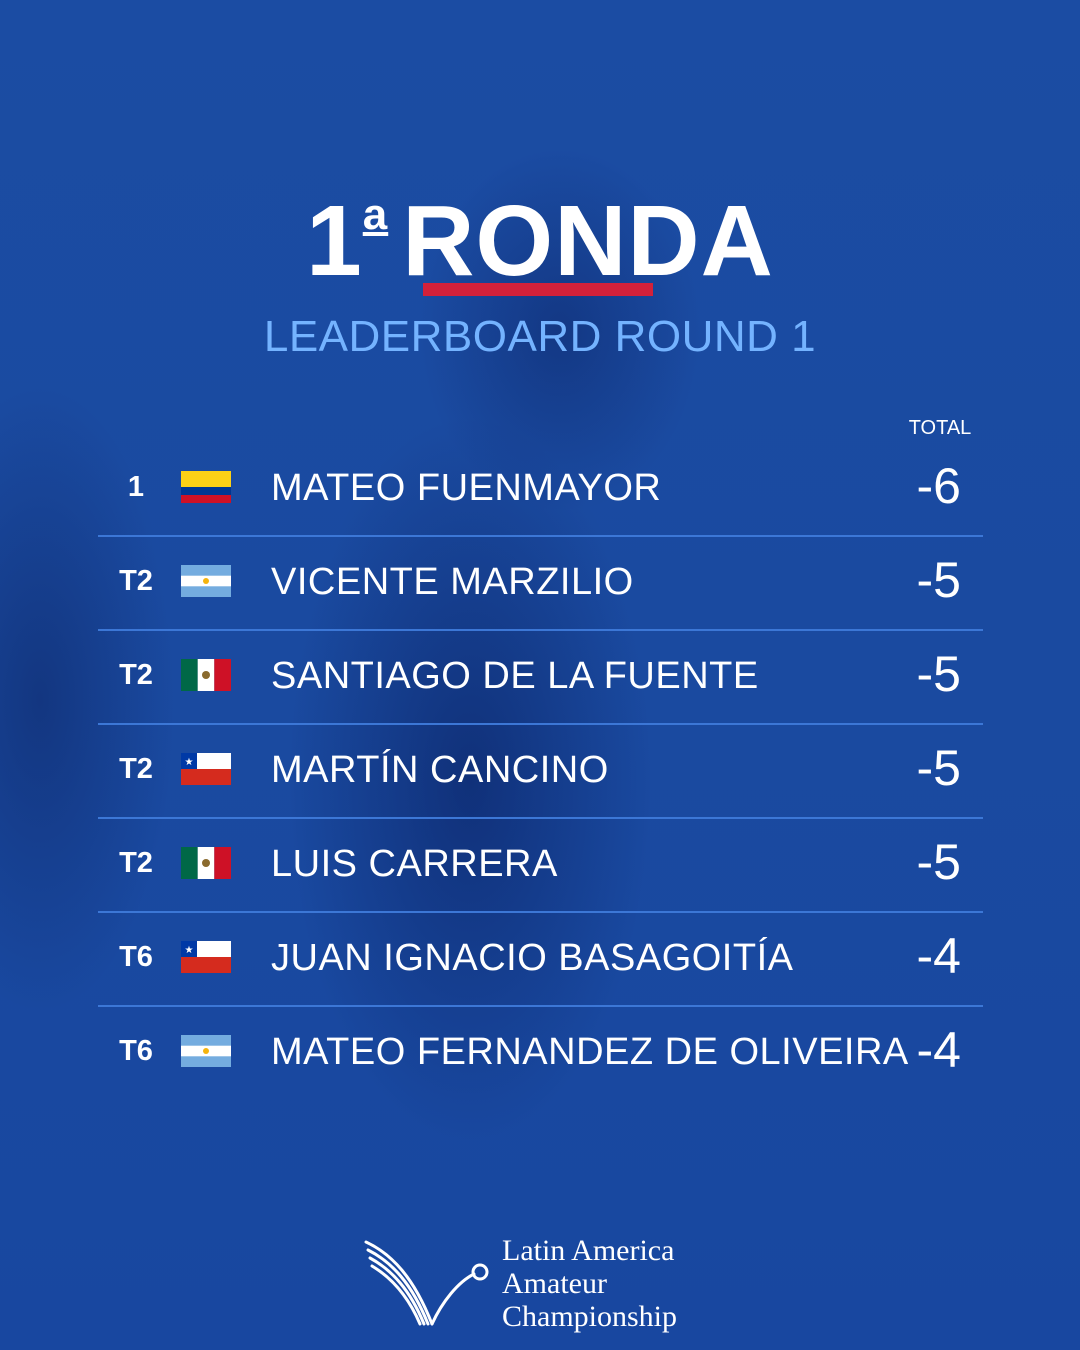  What do you see at coordinates (414, 864) in the screenshot?
I see `row-player-name: LUIS CARRERA` at bounding box center [414, 864].